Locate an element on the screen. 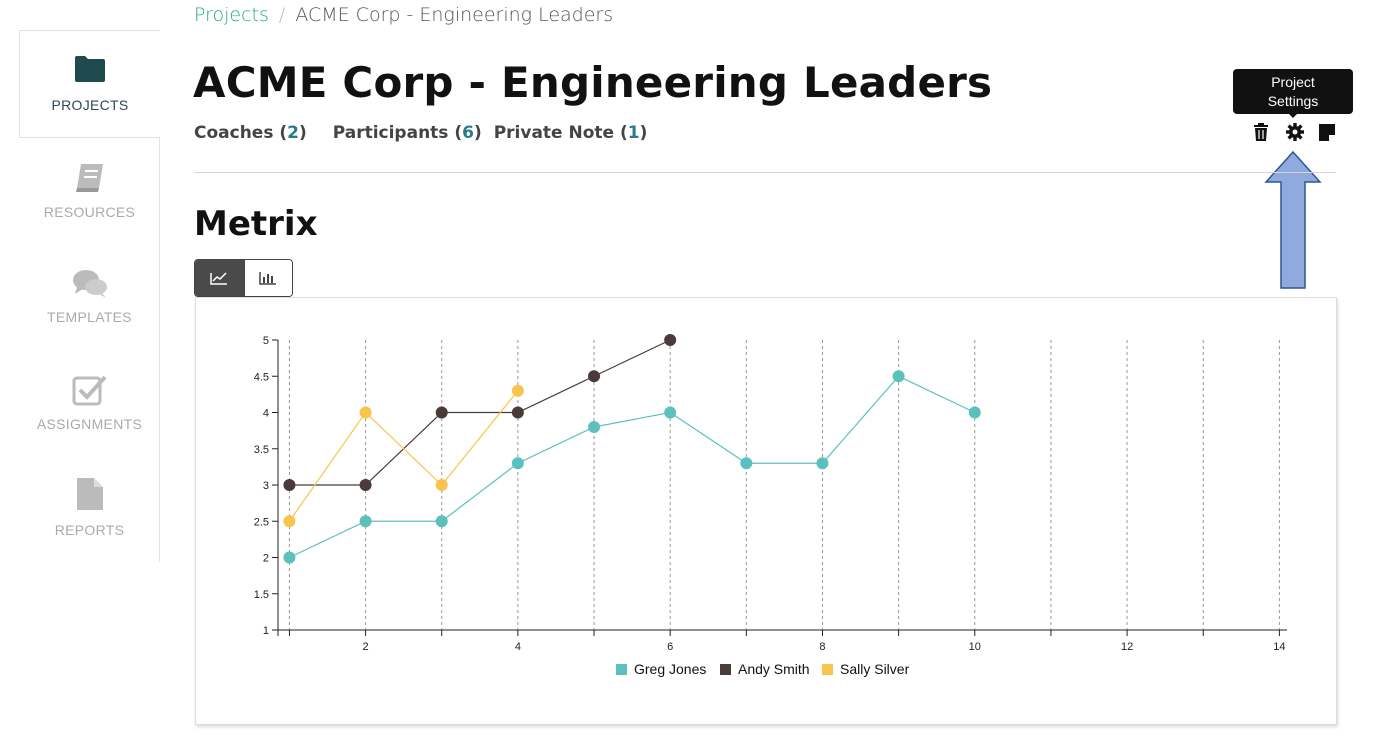  legend-label: Andy Smith is located at coordinates (774, 669).